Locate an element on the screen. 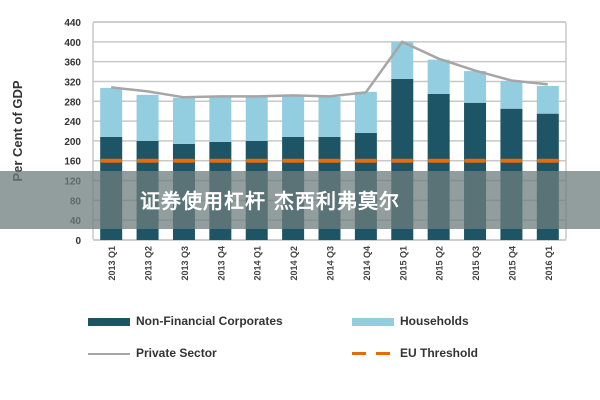  legend-eu-threshold: EU Threshold is located at coordinates (415, 353).